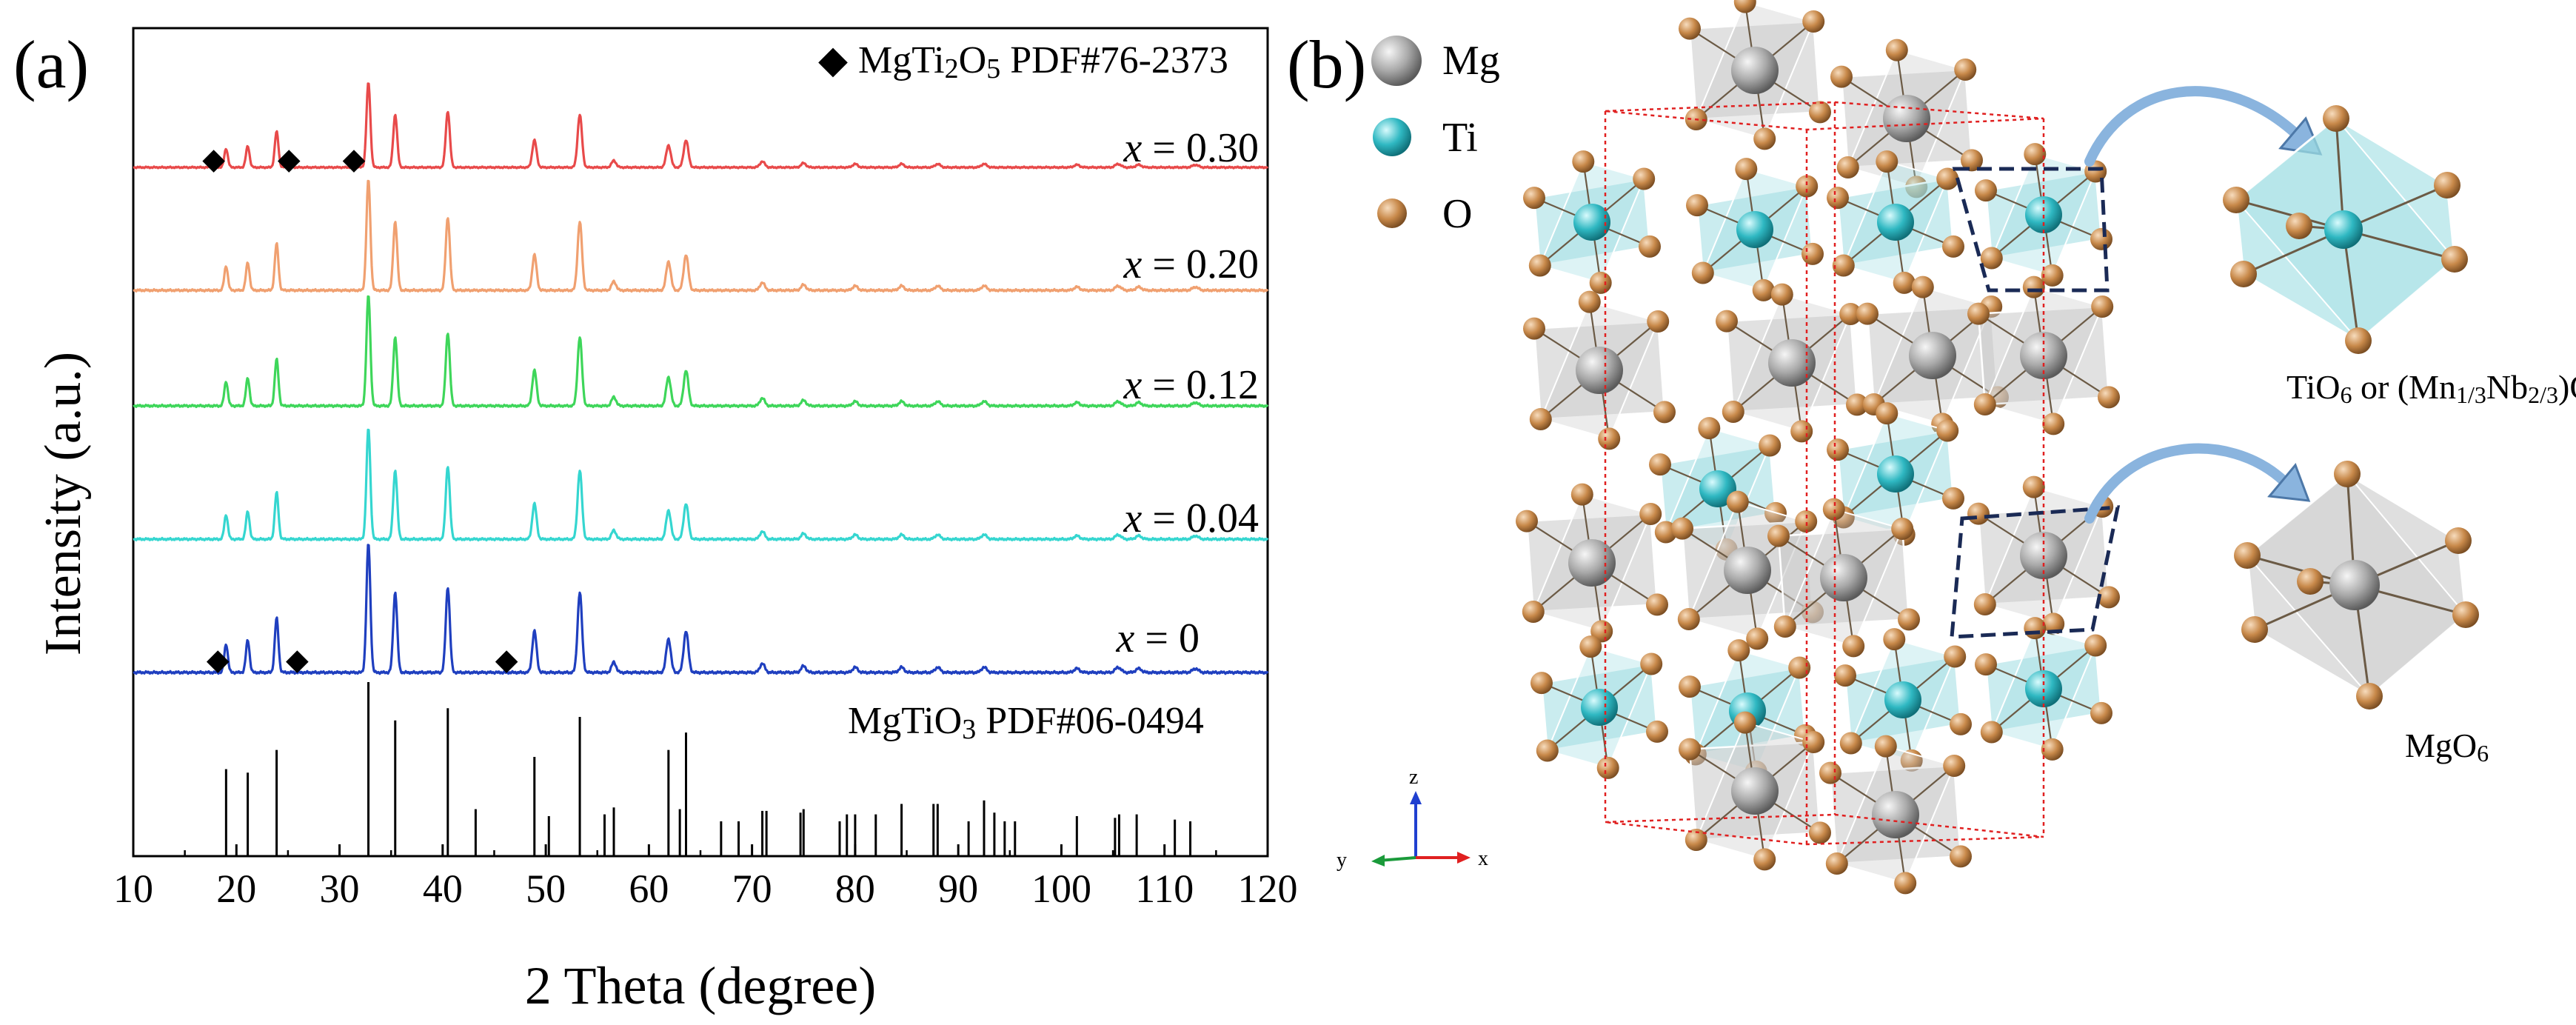 This screenshot has width=2576, height=1025. Describe the element at coordinates (708, 769) in the screenshot. I see `reference-bars` at that location.